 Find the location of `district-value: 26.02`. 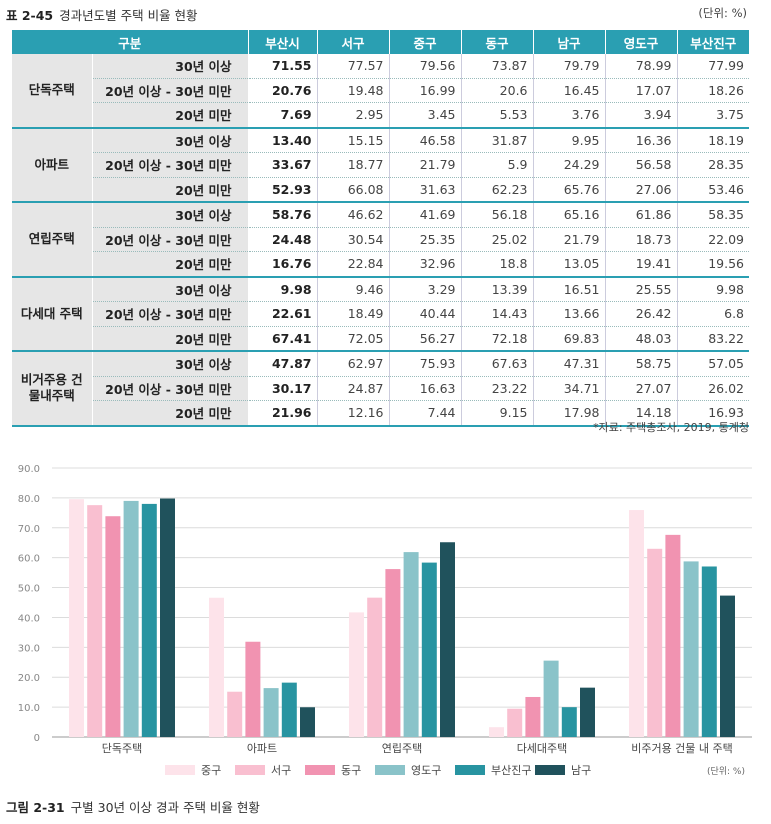

district-value: 26.02 is located at coordinates (713, 388).